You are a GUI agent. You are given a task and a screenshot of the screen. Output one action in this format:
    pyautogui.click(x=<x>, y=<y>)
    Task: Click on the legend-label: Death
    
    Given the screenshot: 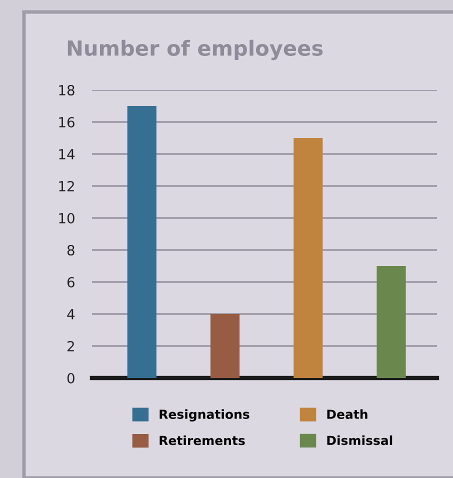 What is the action you would take?
    pyautogui.click(x=347, y=414)
    